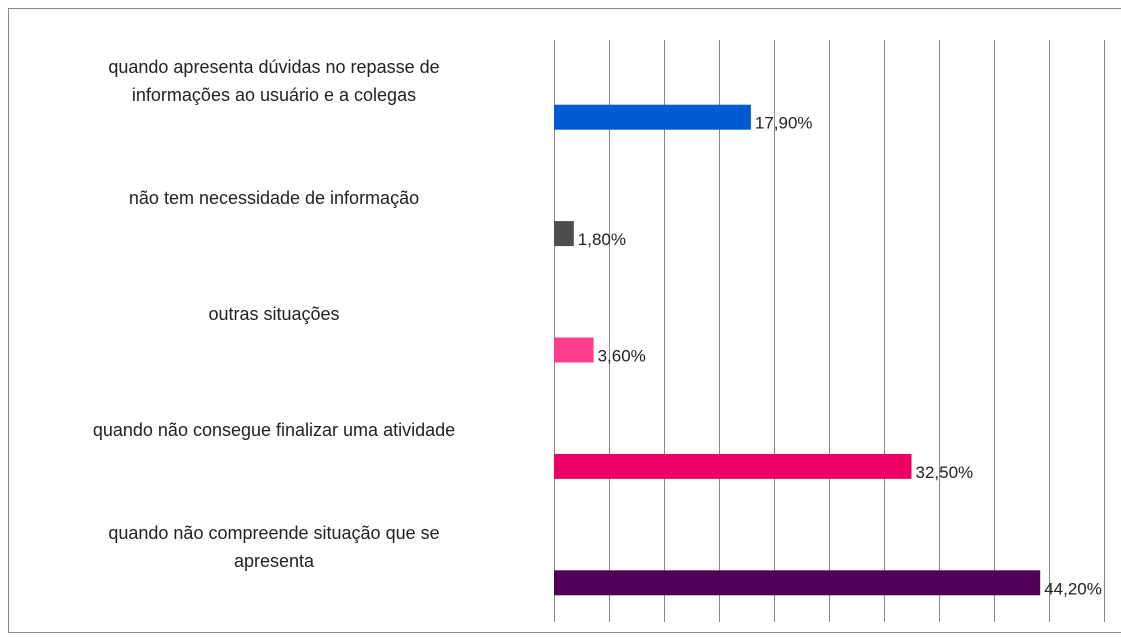 The height and width of the screenshot is (637, 1121). I want to click on data-label: 17,90%, so click(784, 123).